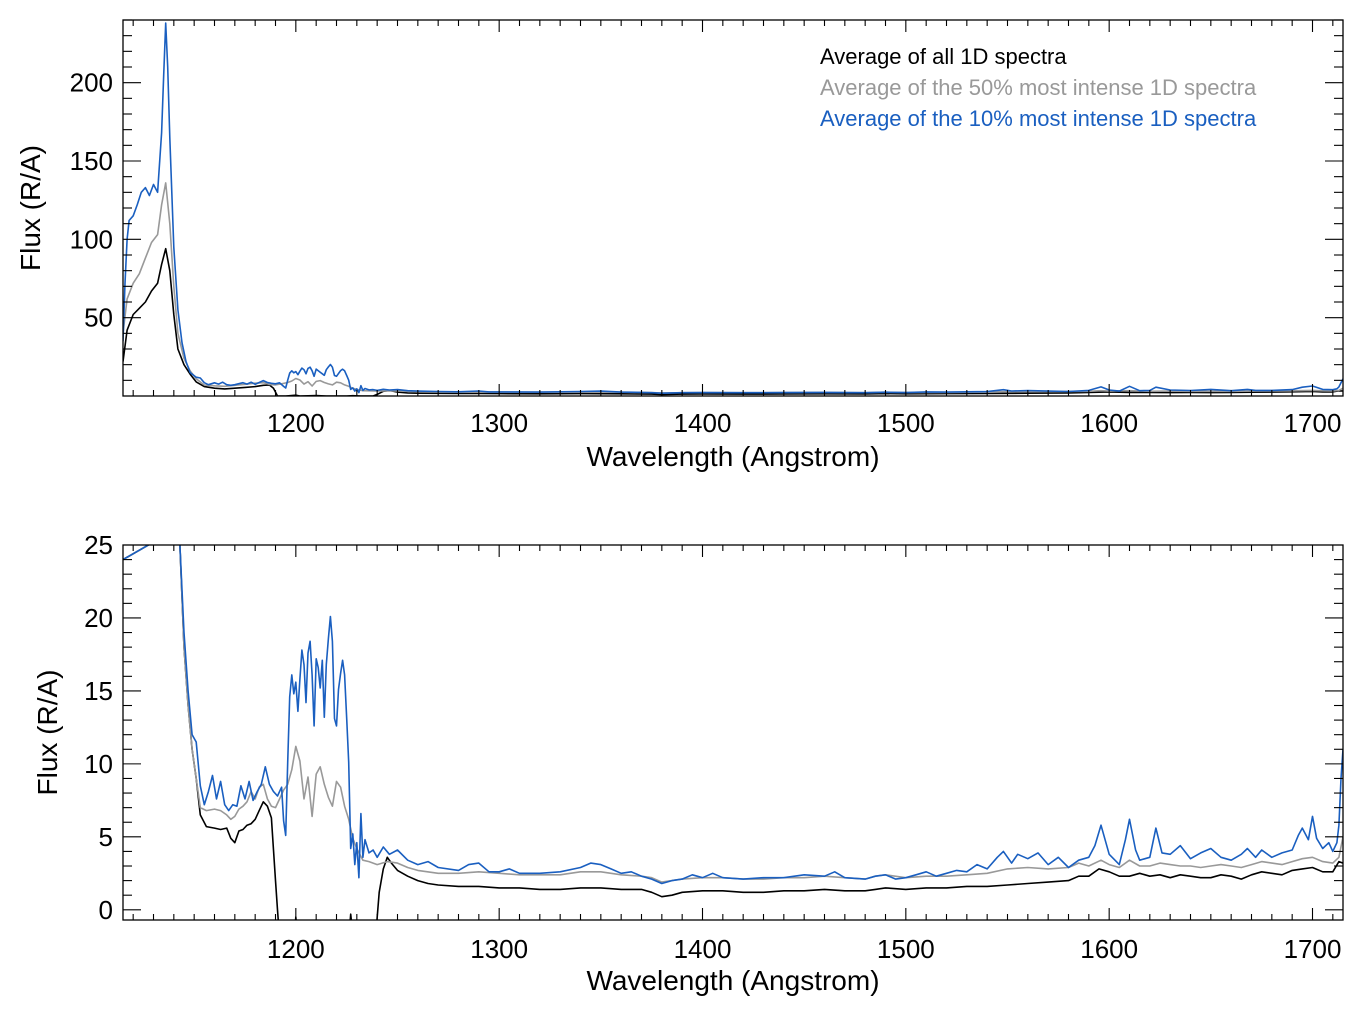 This screenshot has width=1365, height=1018. What do you see at coordinates (804, 423) in the screenshot?
I see `top-x-tick-labels: 1200 1300 1400 1500 1600 1700` at bounding box center [804, 423].